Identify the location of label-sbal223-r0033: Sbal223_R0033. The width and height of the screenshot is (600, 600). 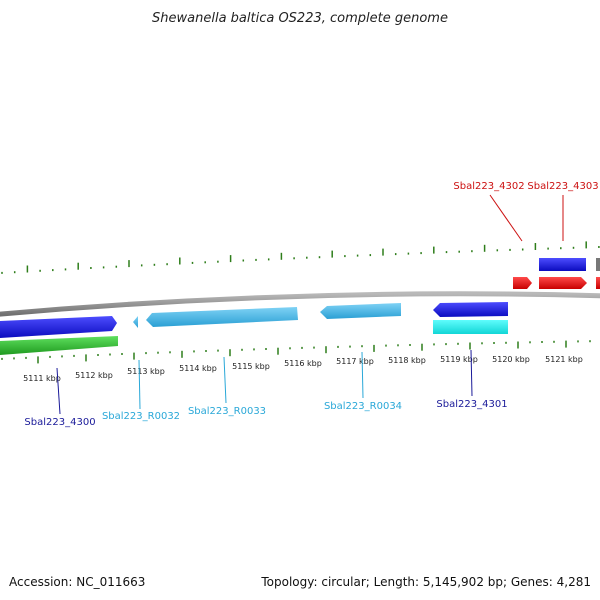
(227, 411).